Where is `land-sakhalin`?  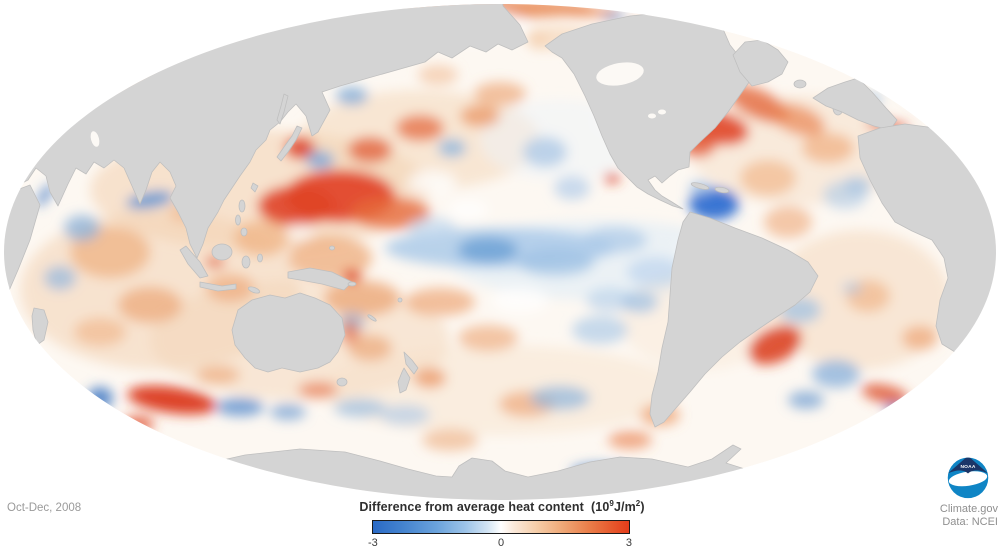 land-sakhalin is located at coordinates (282, 109).